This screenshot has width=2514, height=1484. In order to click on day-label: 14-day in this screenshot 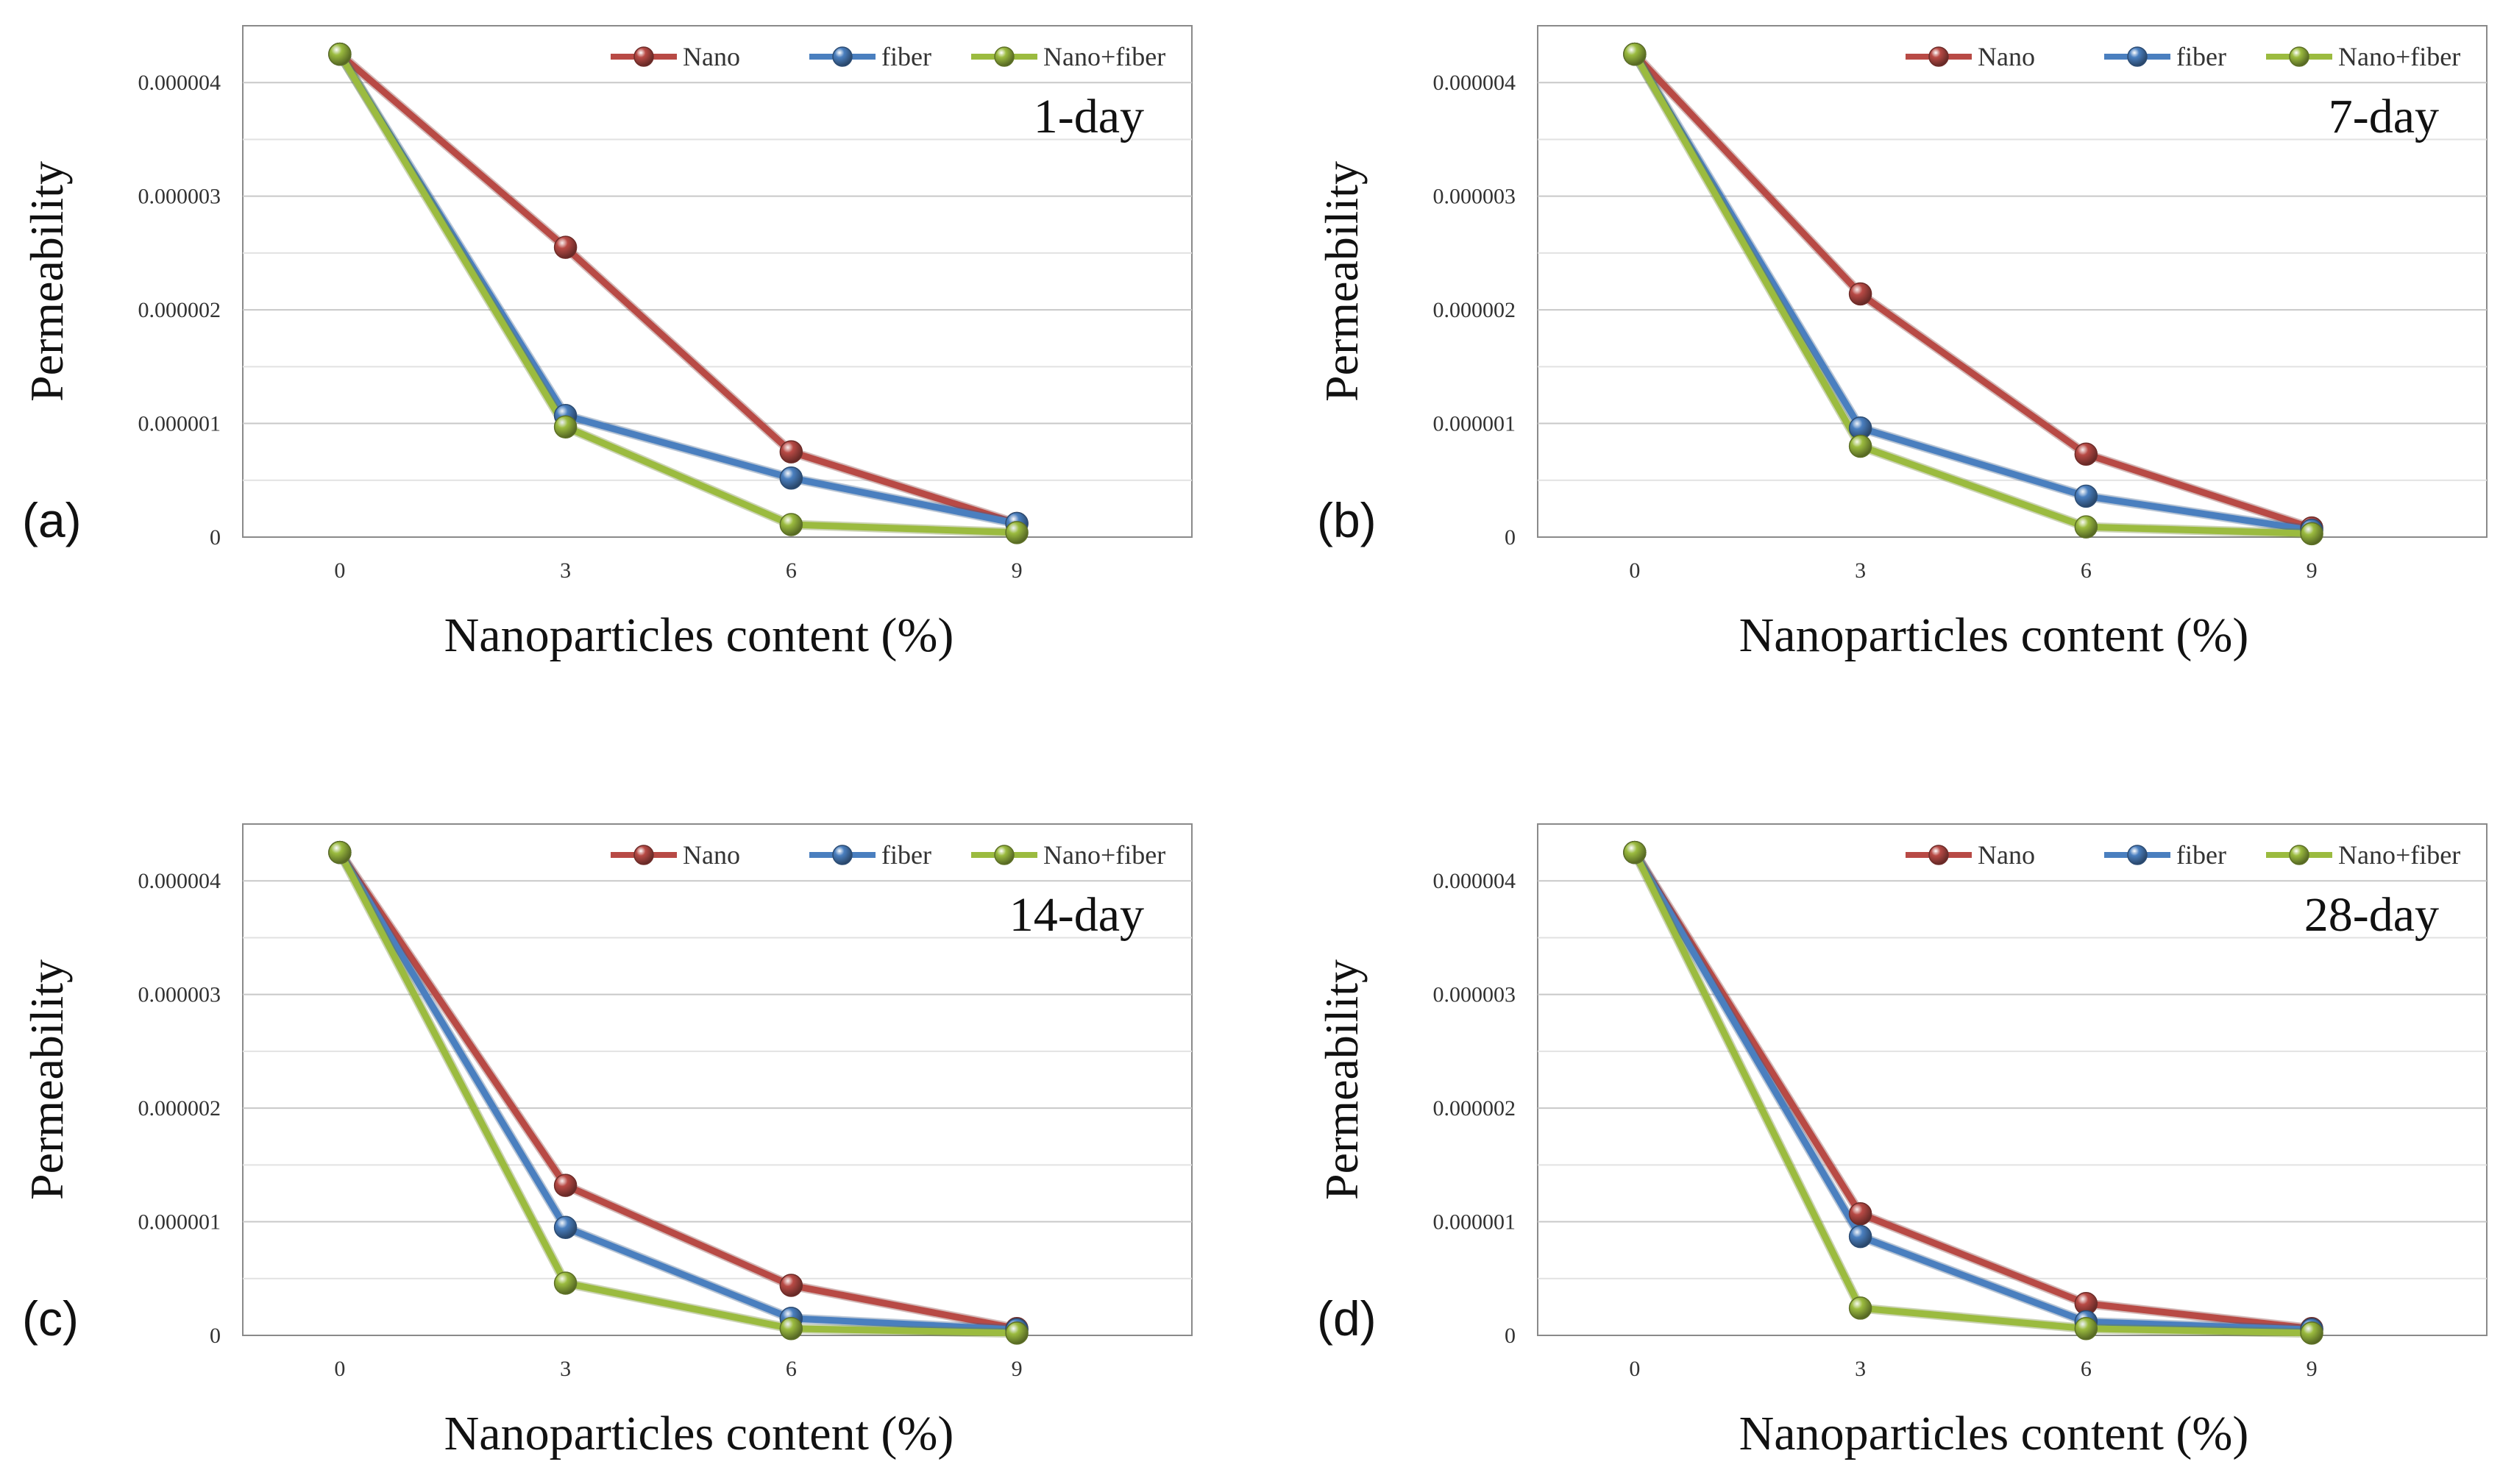, I will do `click(1076, 915)`.